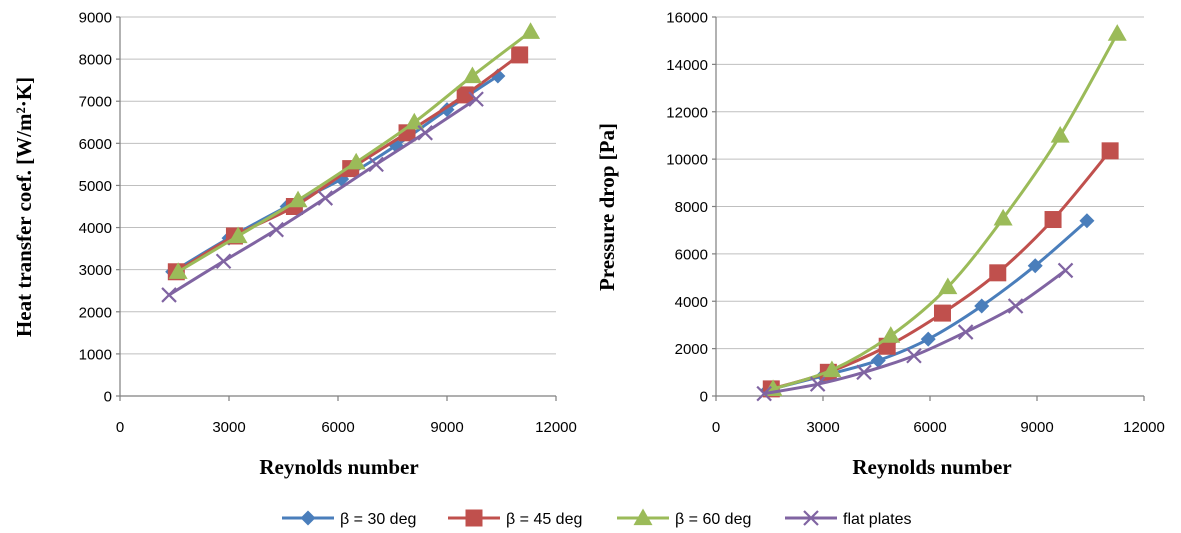  I want to click on chart-right-series-line, so click(941, 270).